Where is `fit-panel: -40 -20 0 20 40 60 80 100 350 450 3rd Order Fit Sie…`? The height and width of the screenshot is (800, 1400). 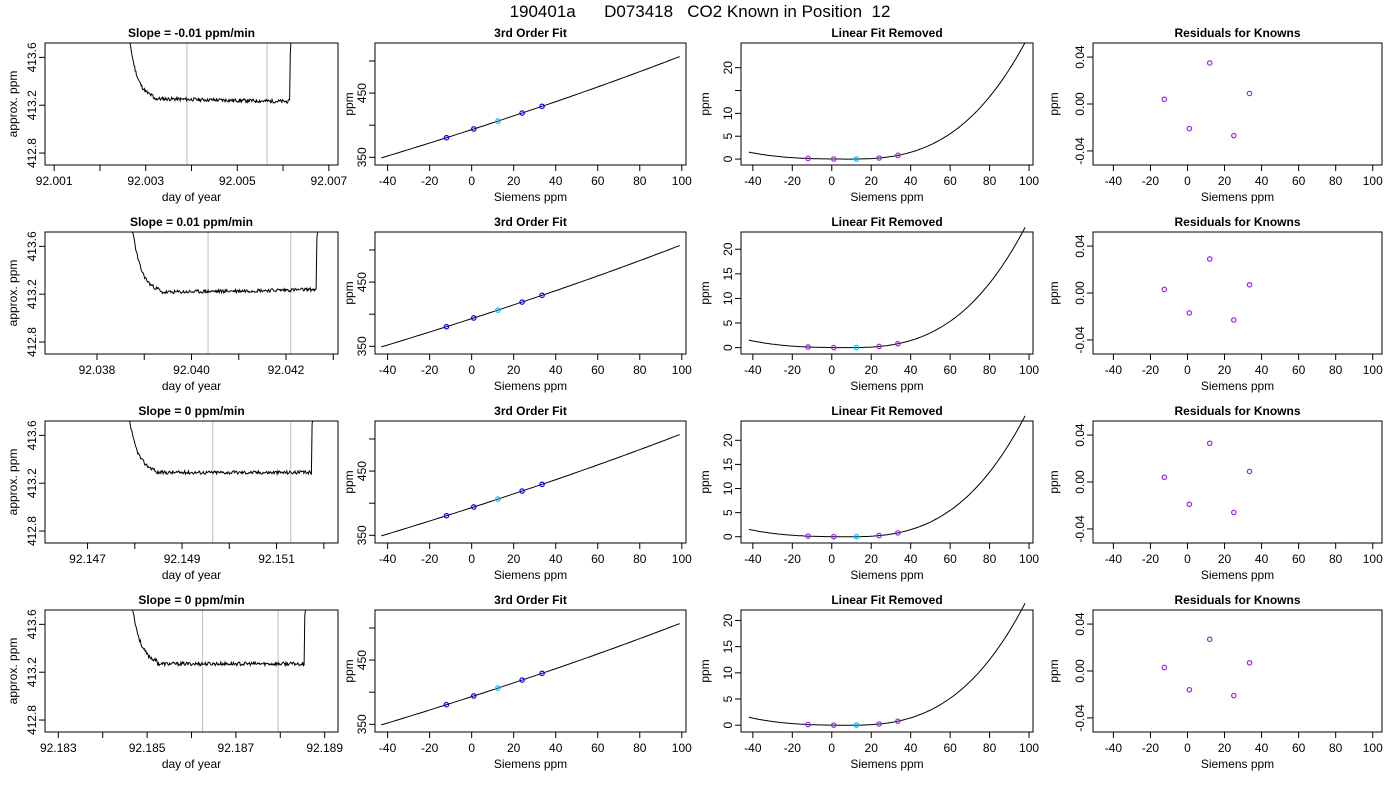 fit-panel: -40 -20 0 20 40 60 80 100 350 450 3rd Order Fit Sie… is located at coordinates (517, 682).